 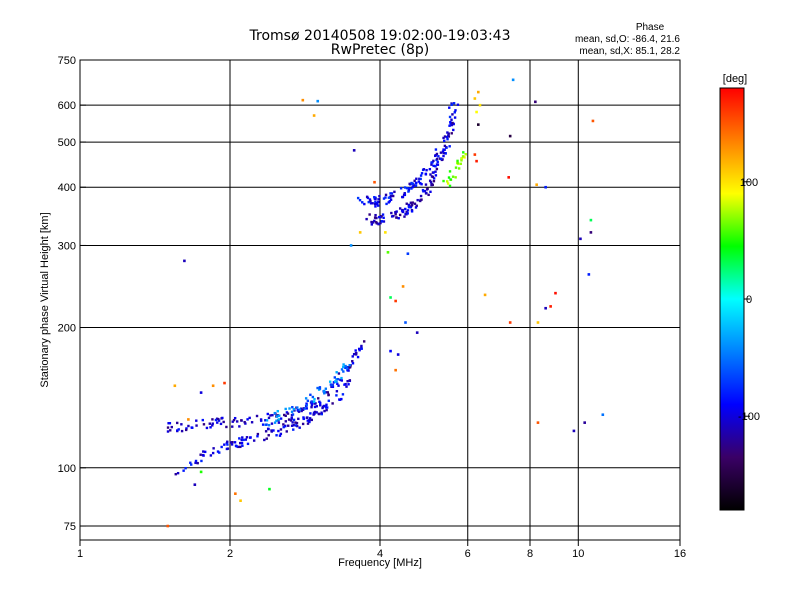 What do you see at coordinates (380, 563) in the screenshot?
I see `x-axis-label: Frequency [MHz]` at bounding box center [380, 563].